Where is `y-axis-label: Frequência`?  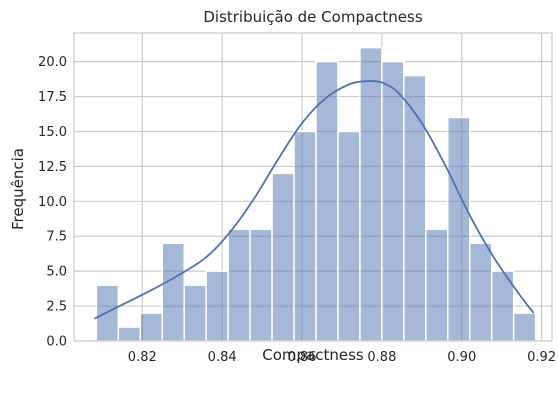
y-axis-label: Frequência is located at coordinates (18, 189).